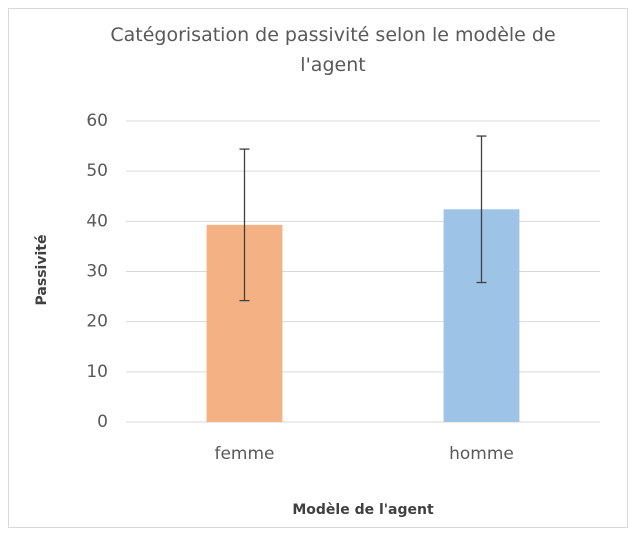  What do you see at coordinates (97, 221) in the screenshot?
I see `y-tick-label: 40` at bounding box center [97, 221].